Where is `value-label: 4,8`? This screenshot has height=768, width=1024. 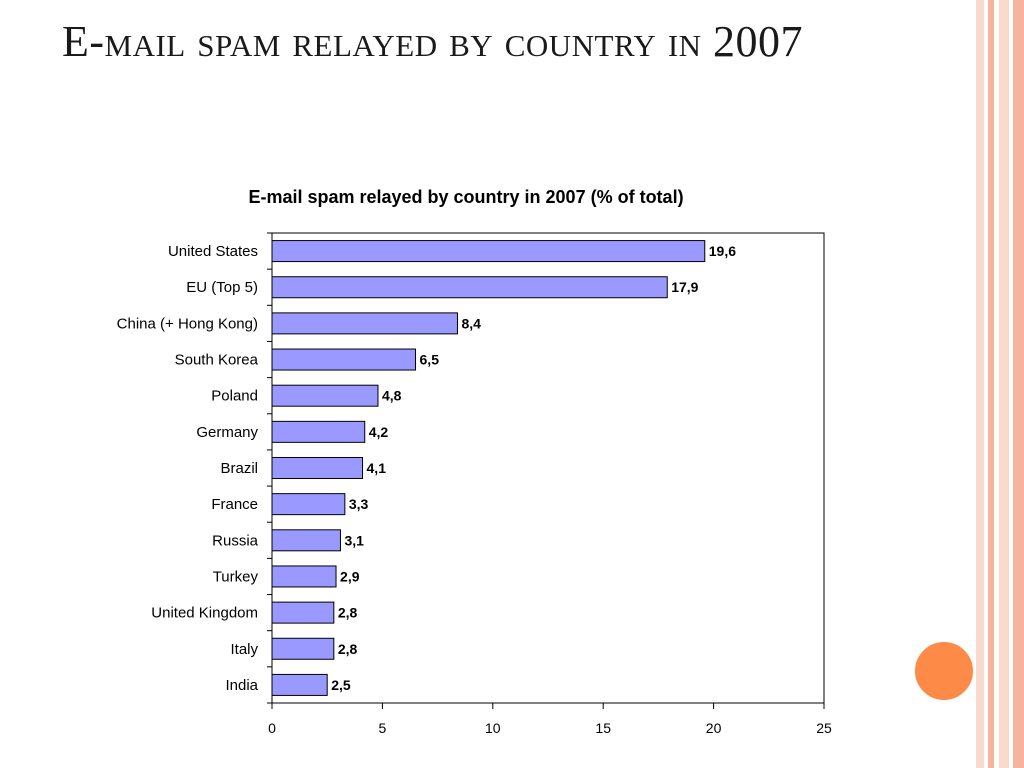 value-label: 4,8 is located at coordinates (392, 396).